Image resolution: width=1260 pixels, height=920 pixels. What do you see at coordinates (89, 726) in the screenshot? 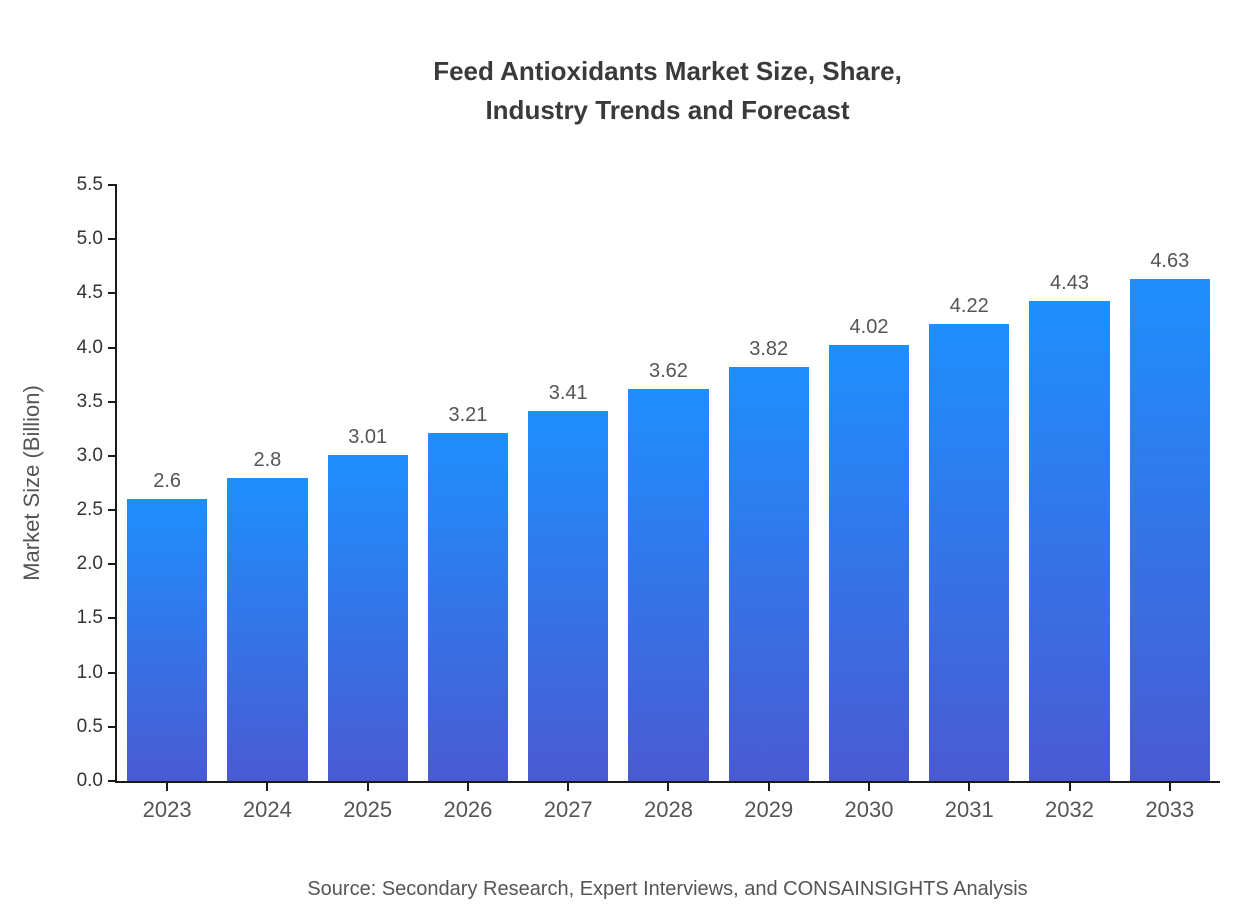
I see `y-tick-label: 0.5` at bounding box center [89, 726].